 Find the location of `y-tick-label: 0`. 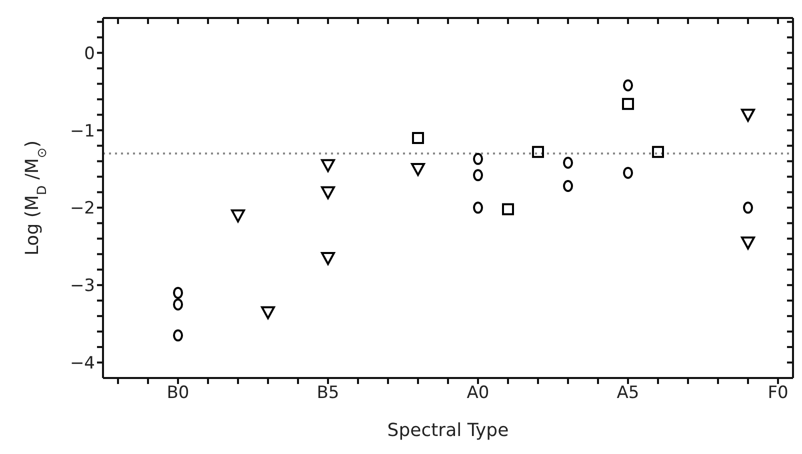

y-tick-label: 0 is located at coordinates (89, 54).